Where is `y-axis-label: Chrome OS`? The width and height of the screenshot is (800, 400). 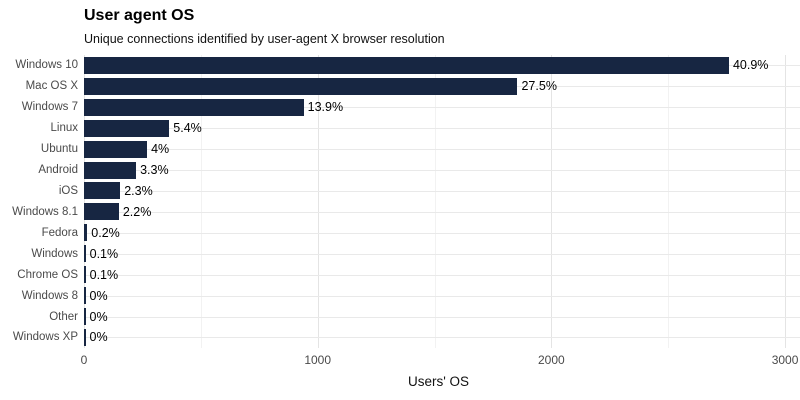 y-axis-label: Chrome OS is located at coordinates (47, 274).